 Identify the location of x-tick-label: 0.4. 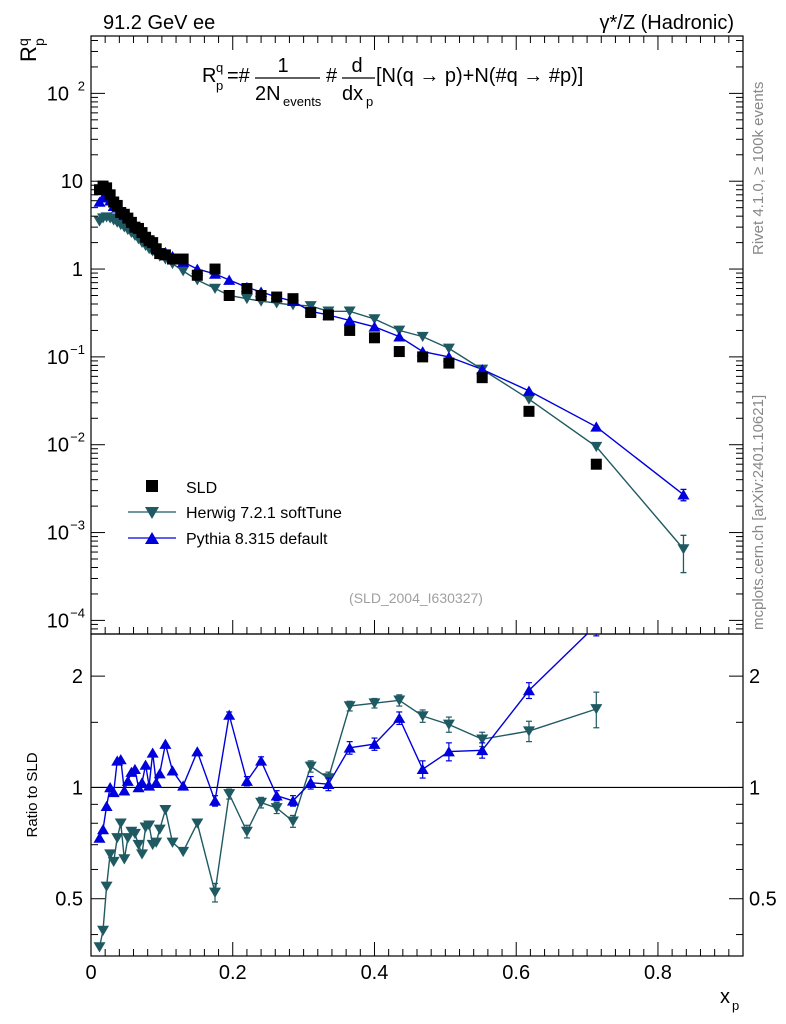
(375, 973).